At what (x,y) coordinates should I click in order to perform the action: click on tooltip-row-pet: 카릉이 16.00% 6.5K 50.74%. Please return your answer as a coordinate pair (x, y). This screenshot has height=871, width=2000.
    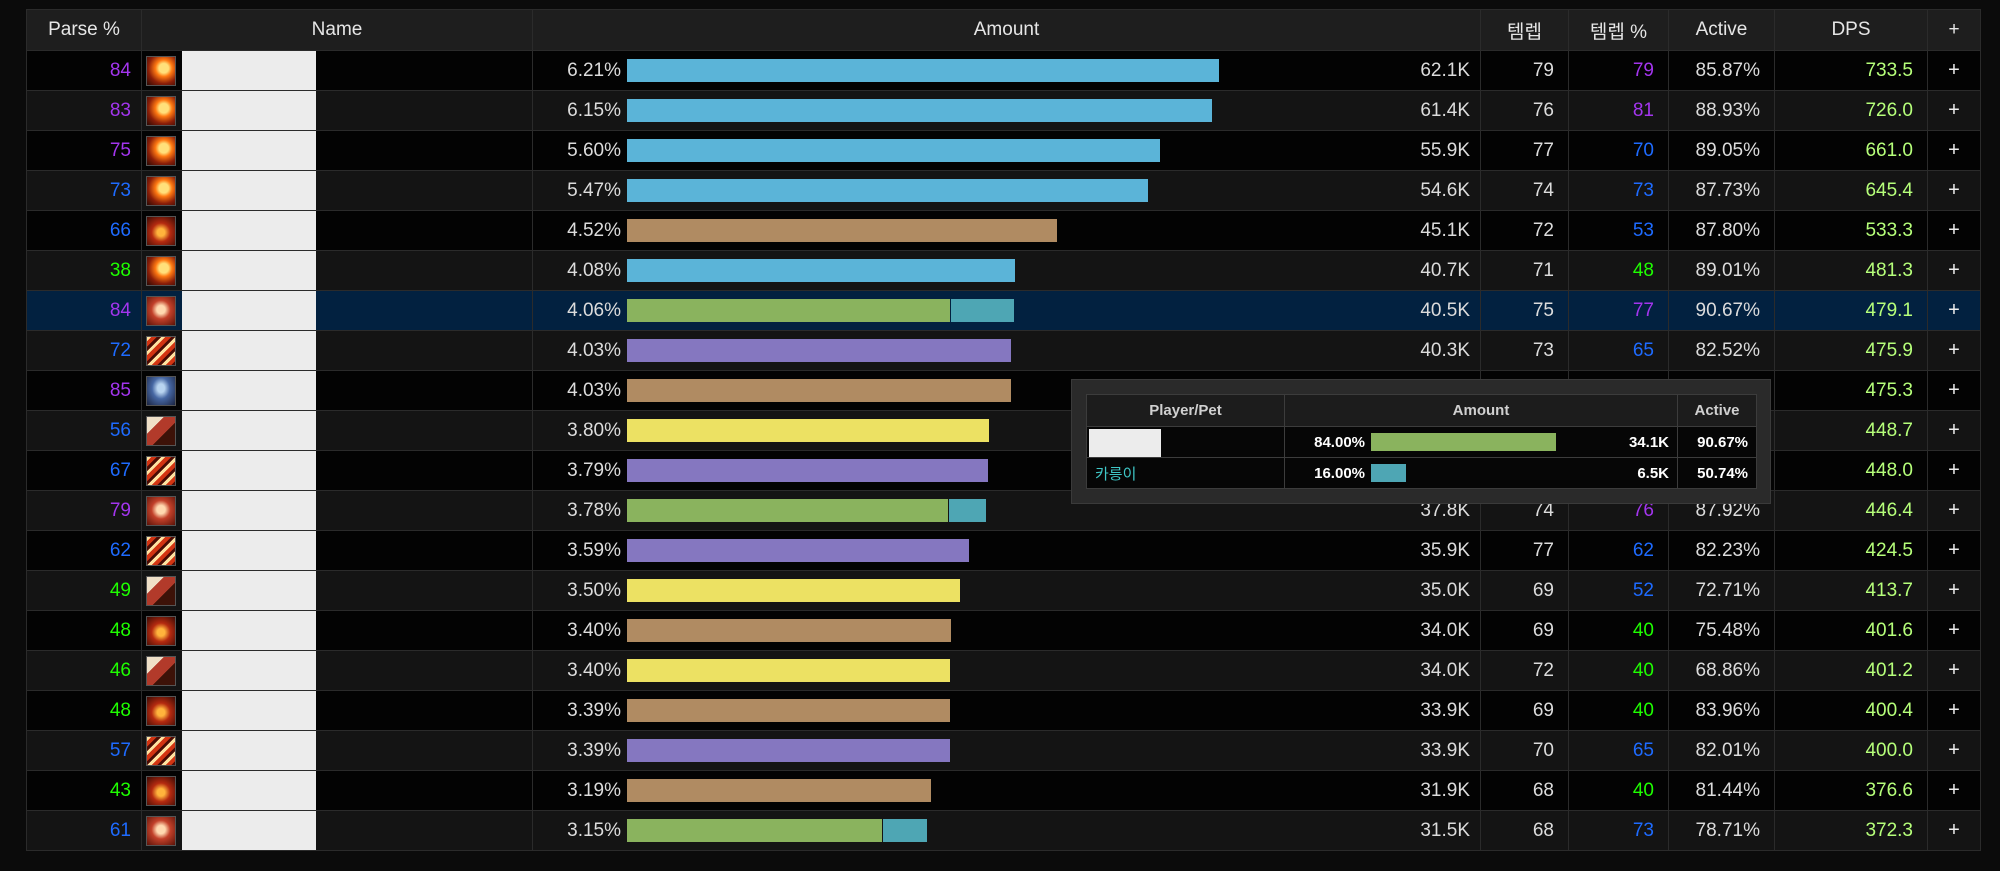
    Looking at the image, I should click on (1421, 473).